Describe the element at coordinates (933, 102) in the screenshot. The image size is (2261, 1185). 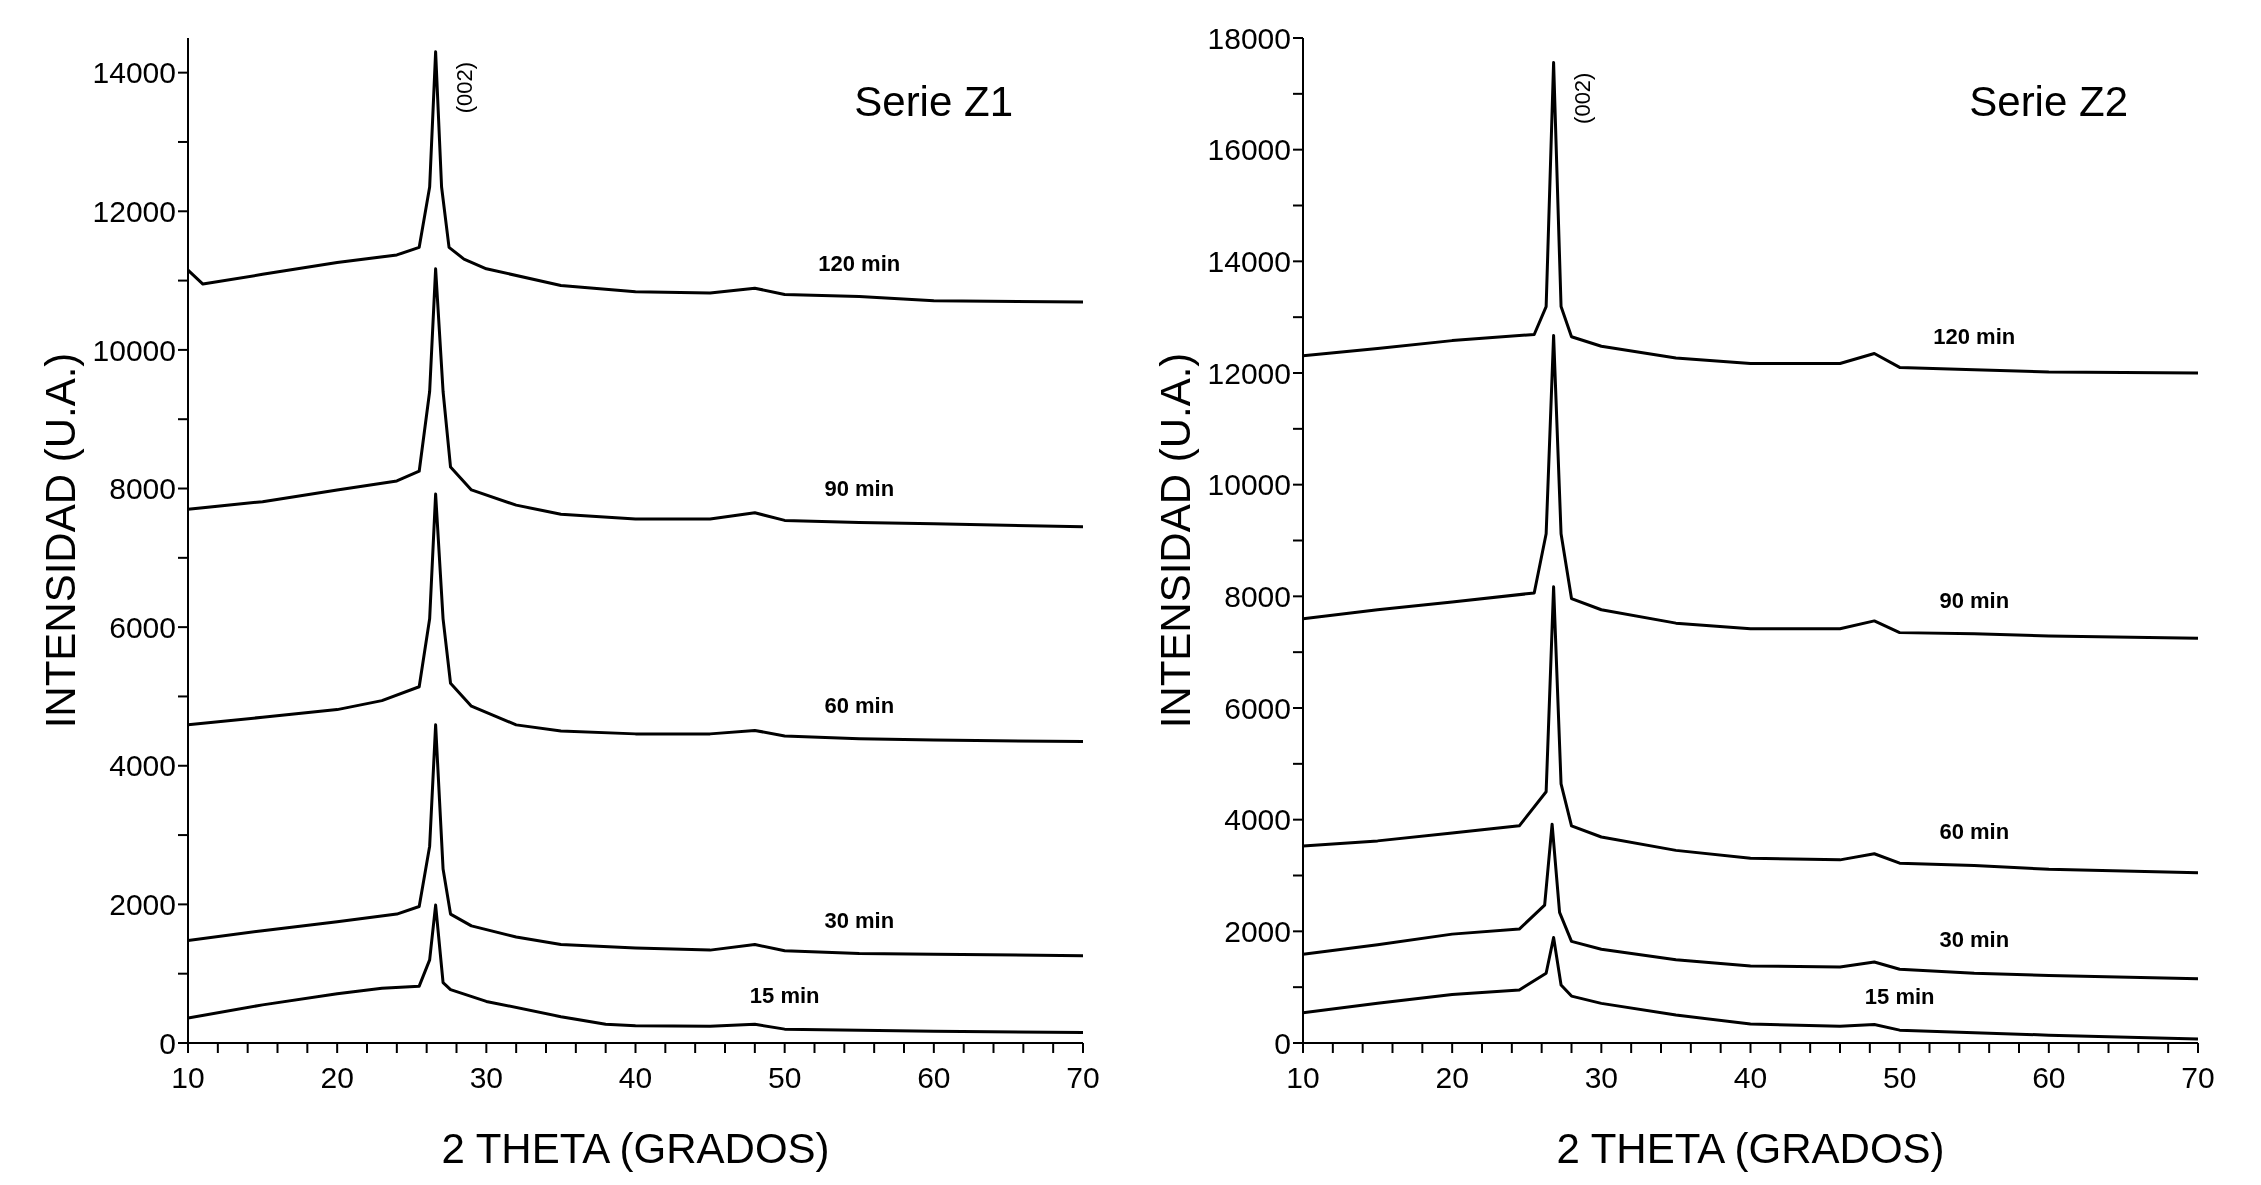
I see `annotation: Serie Z1` at that location.